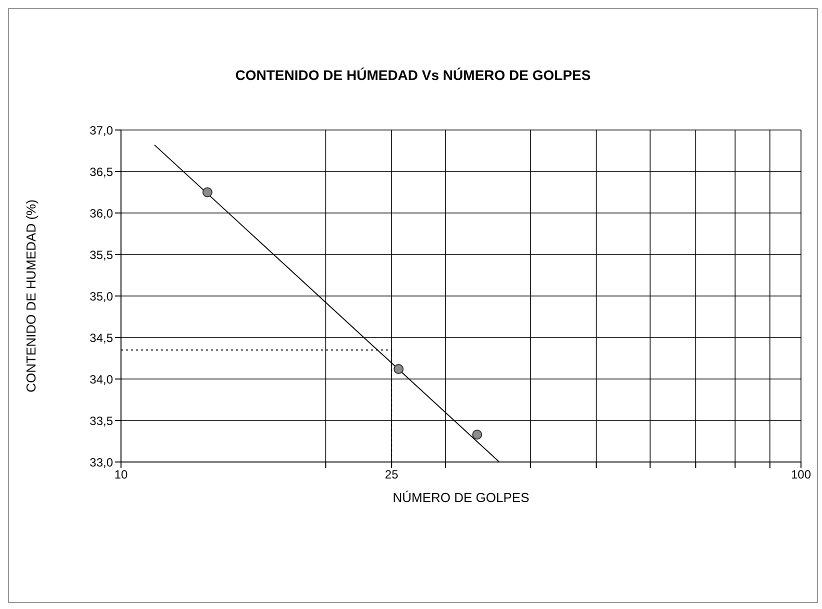  I want to click on x-axis-title: NÚMERO DE GOLPES, so click(461, 497).